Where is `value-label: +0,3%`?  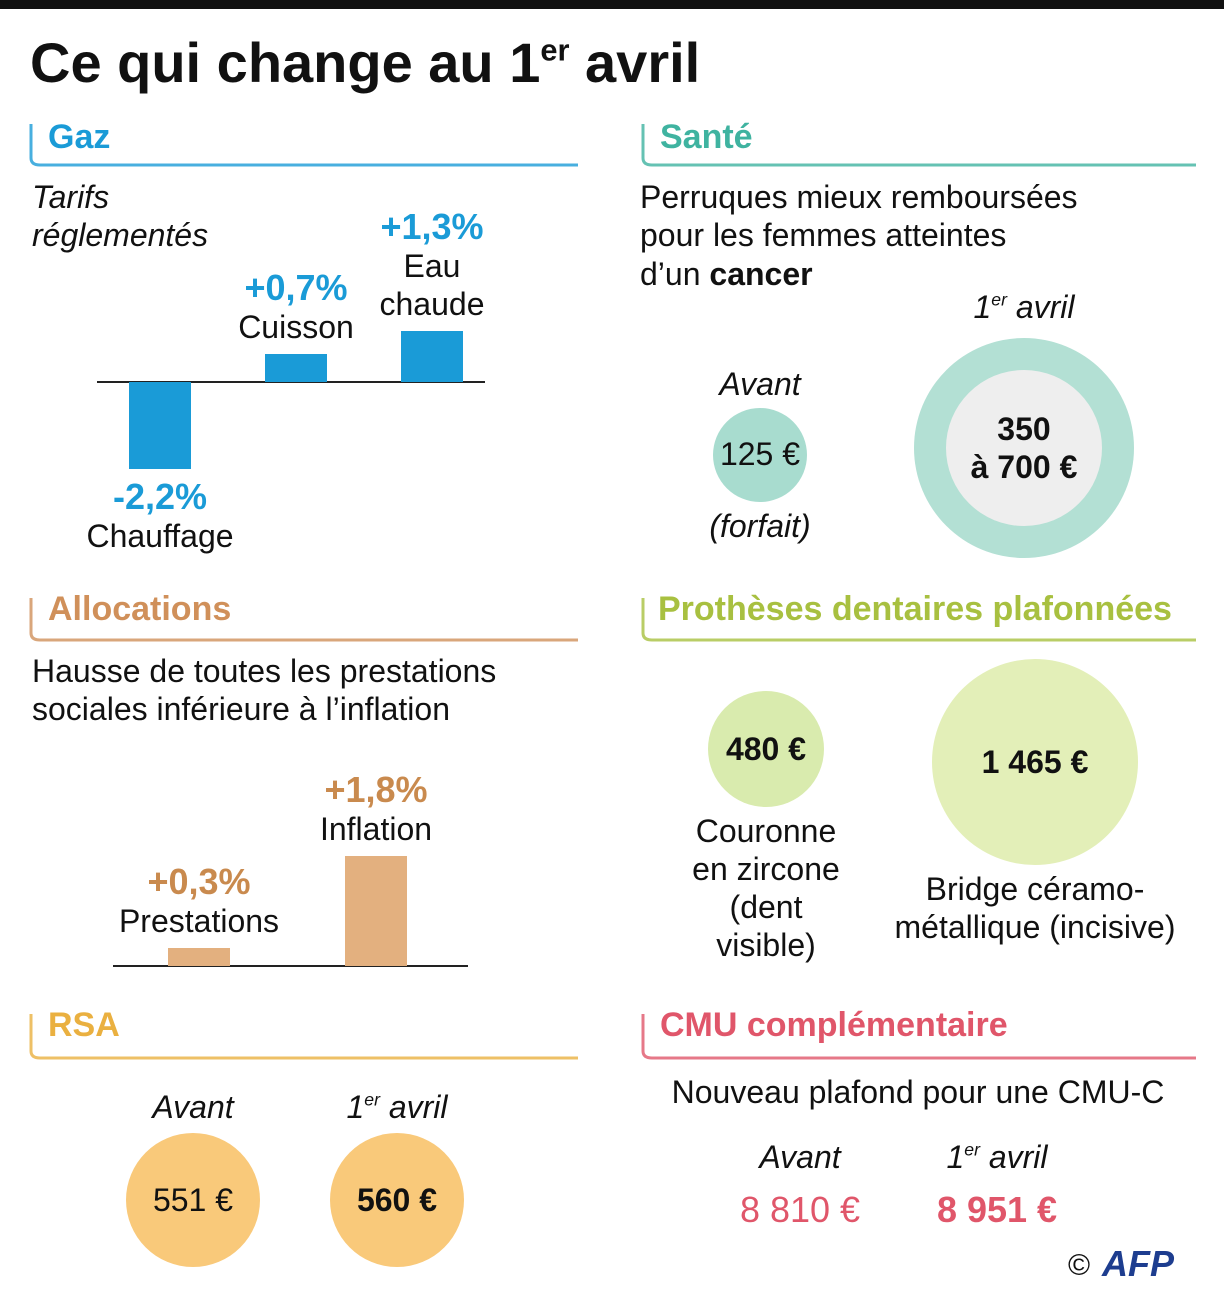
value-label: +0,3% is located at coordinates (199, 881).